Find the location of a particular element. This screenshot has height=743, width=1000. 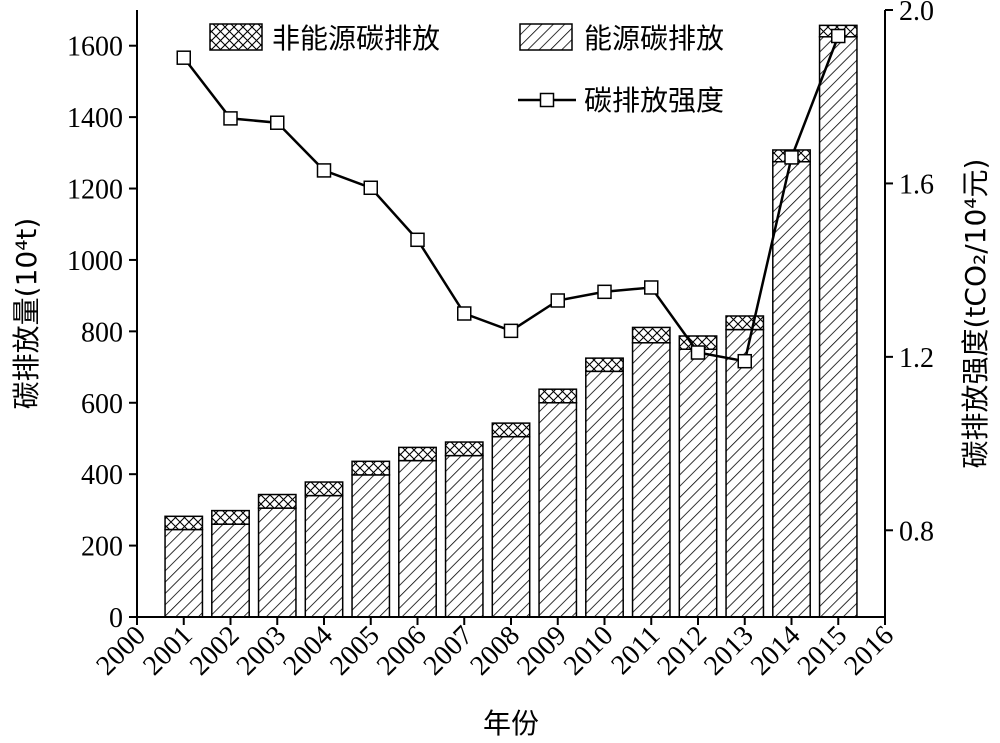

x-tick-label: 2010 is located at coordinates (589, 651).